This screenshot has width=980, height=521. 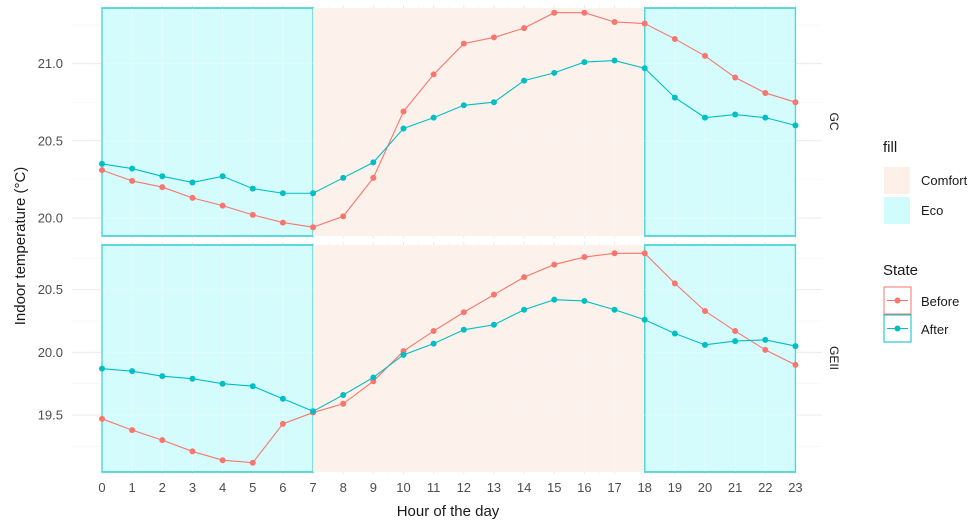 What do you see at coordinates (644, 487) in the screenshot?
I see `x-tick-label: 18` at bounding box center [644, 487].